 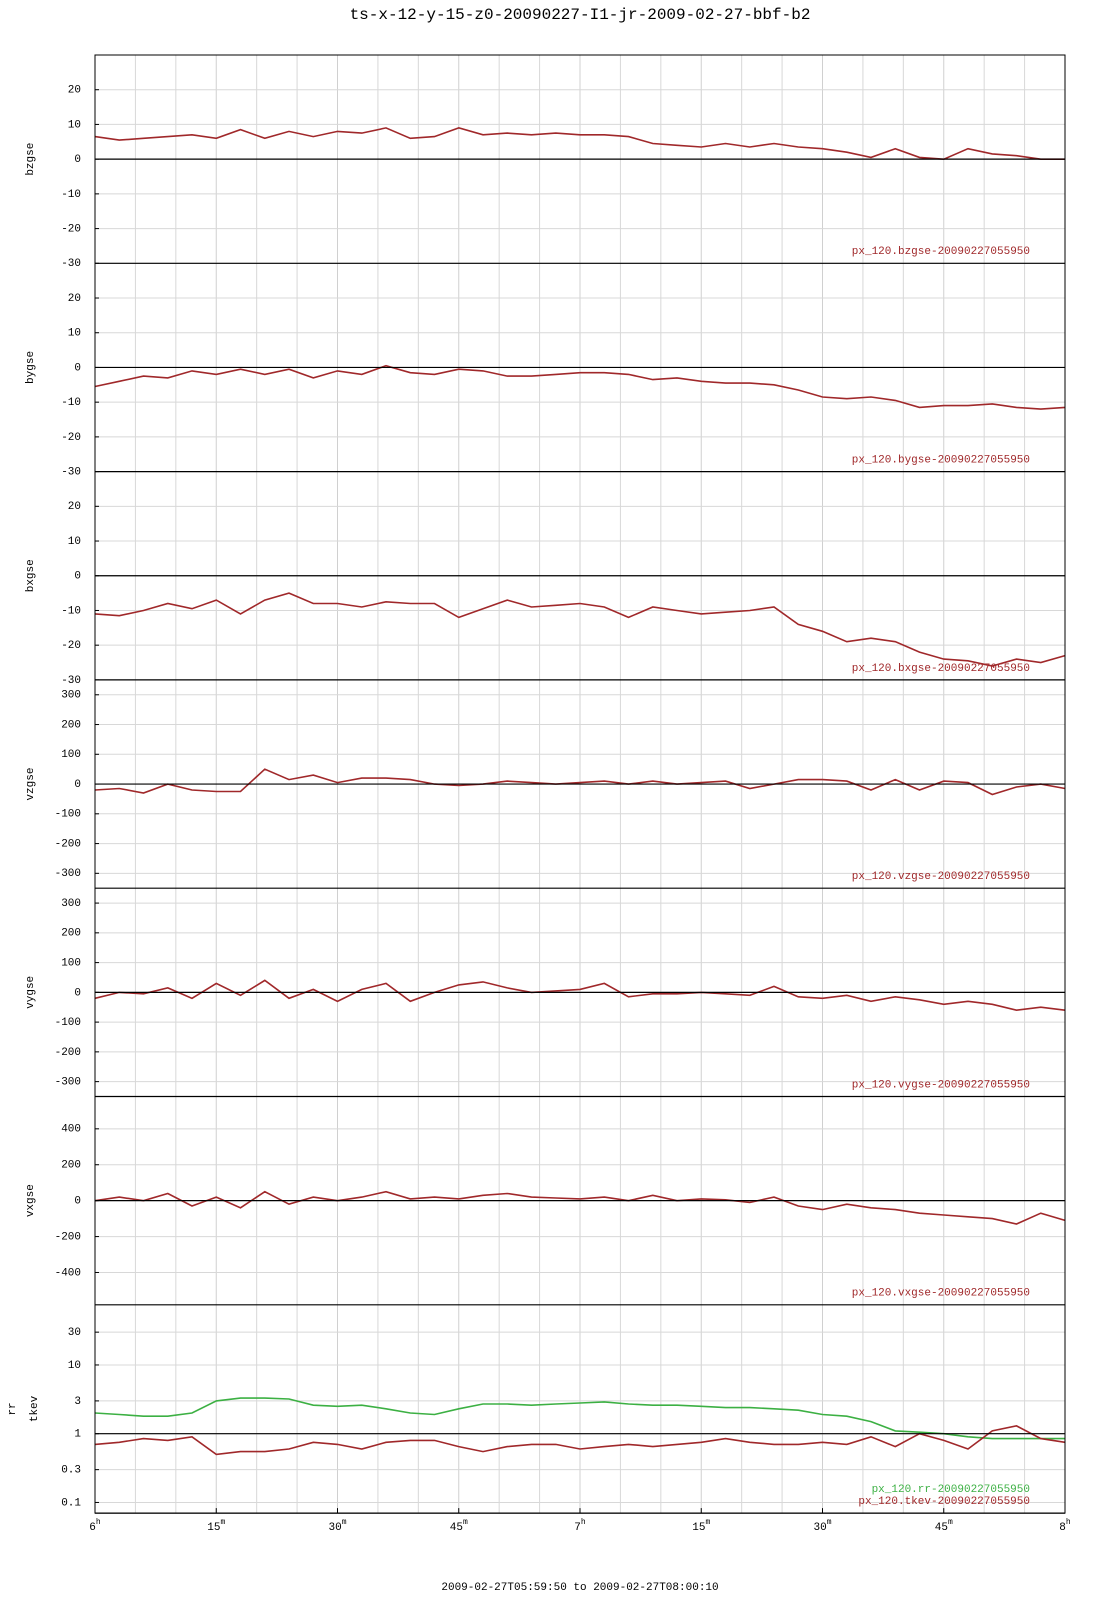 I want to click on legend-entry: px_120.vzgse-20090227055950, so click(x=941, y=877).